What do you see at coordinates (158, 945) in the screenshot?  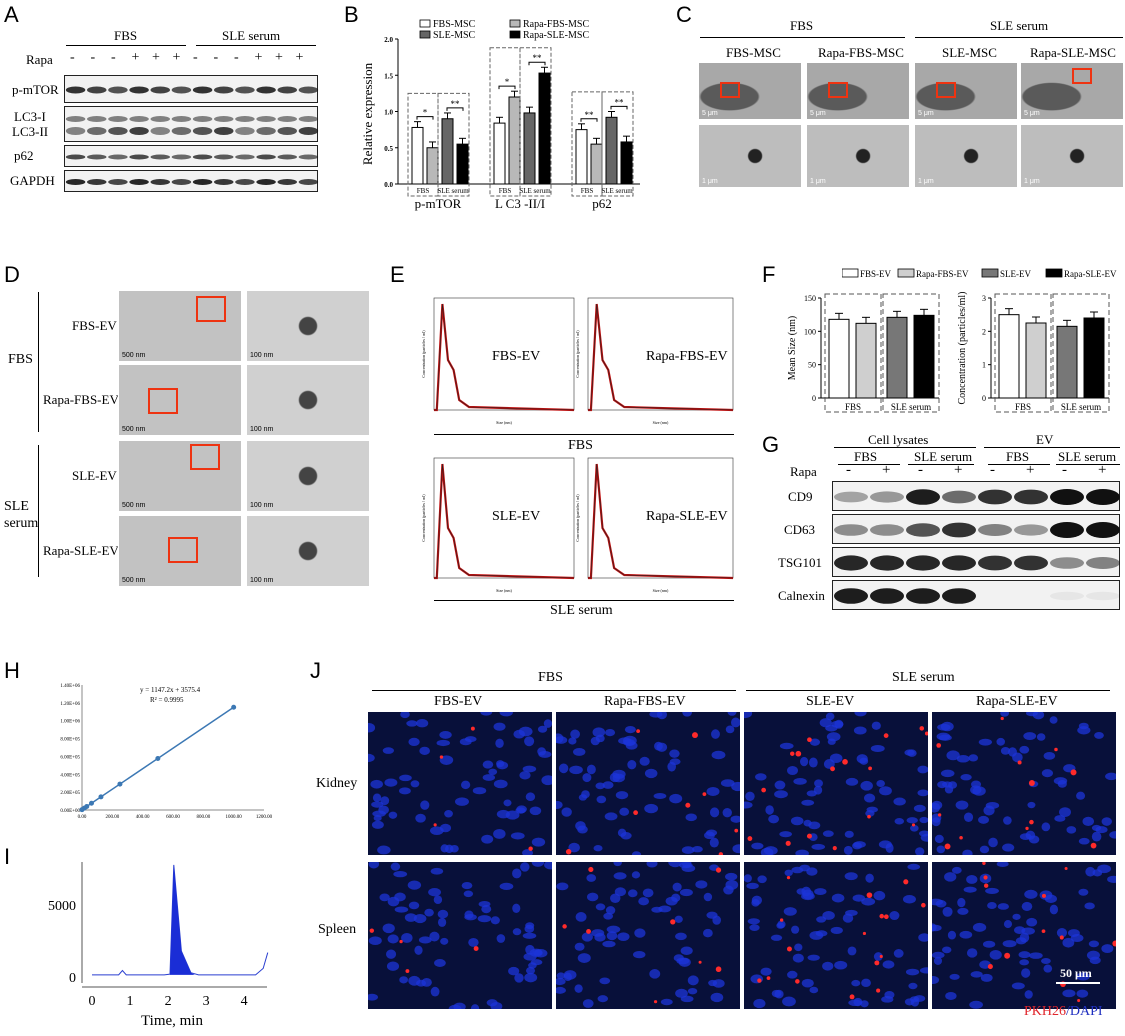 I see `chromatogram-i: 0 5000 0 1 2 3 4 Time, min` at bounding box center [158, 945].